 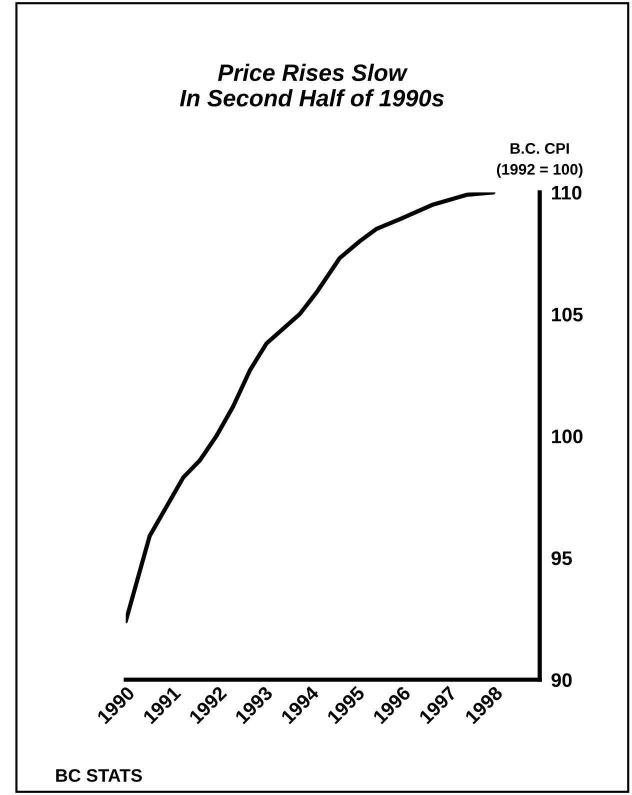 What do you see at coordinates (567, 437) in the screenshot?
I see `y-tick-label: 100` at bounding box center [567, 437].